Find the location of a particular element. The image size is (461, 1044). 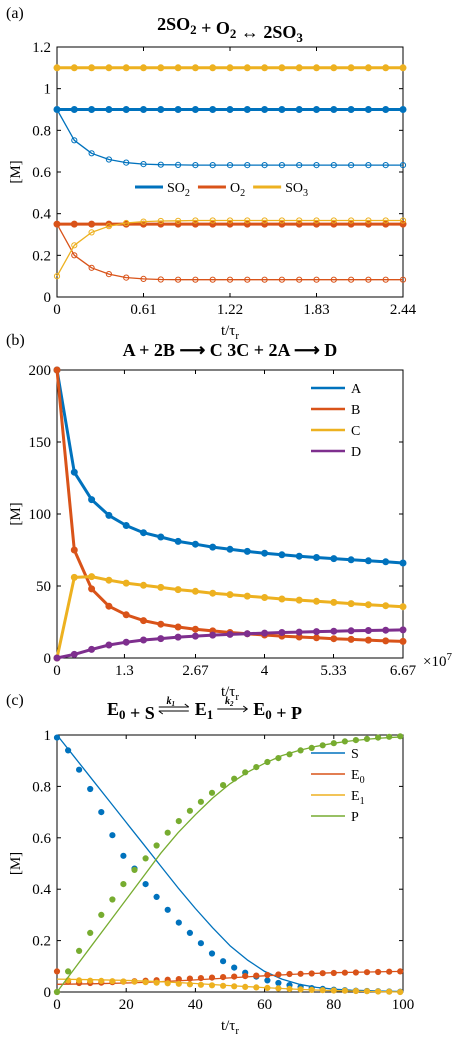

chart-title: 2SO2 + O2 ↔ 2SO3 is located at coordinates (230, 29).